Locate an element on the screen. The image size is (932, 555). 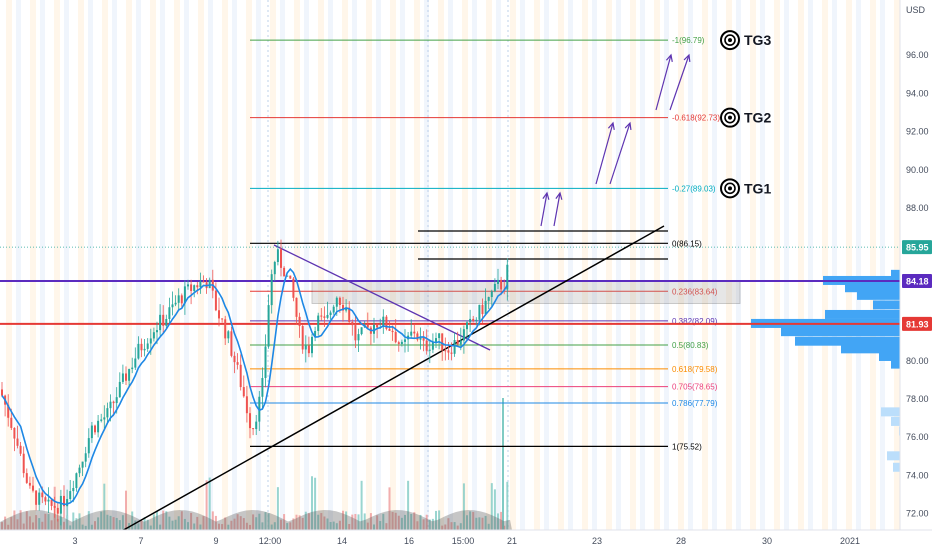
volume-spike is located at coordinates (503, 464).